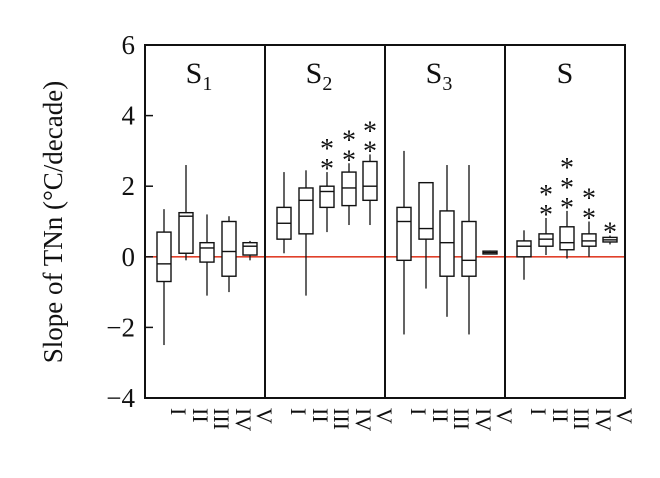 Image resolution: width=660 pixels, height=478 pixels. I want to click on panel-label-subscript: 3, so click(447, 84).